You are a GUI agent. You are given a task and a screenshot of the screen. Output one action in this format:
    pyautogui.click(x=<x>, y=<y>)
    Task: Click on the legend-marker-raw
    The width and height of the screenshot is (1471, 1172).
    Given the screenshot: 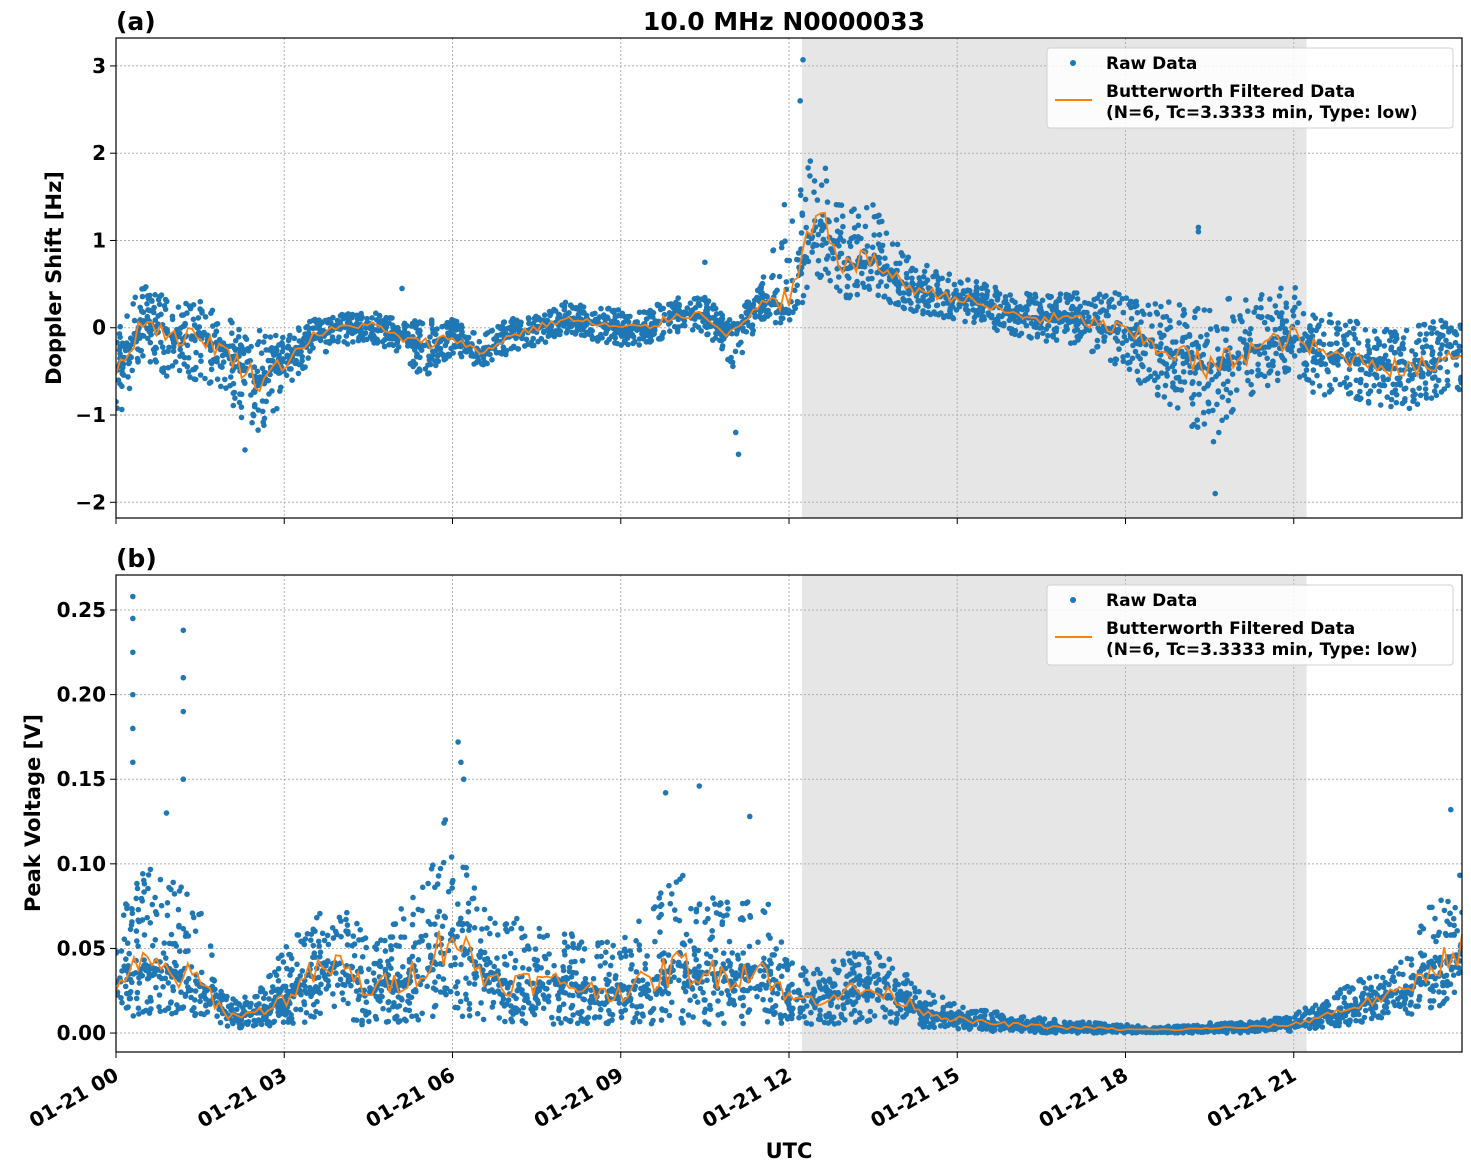 What is the action you would take?
    pyautogui.click(x=1073, y=63)
    